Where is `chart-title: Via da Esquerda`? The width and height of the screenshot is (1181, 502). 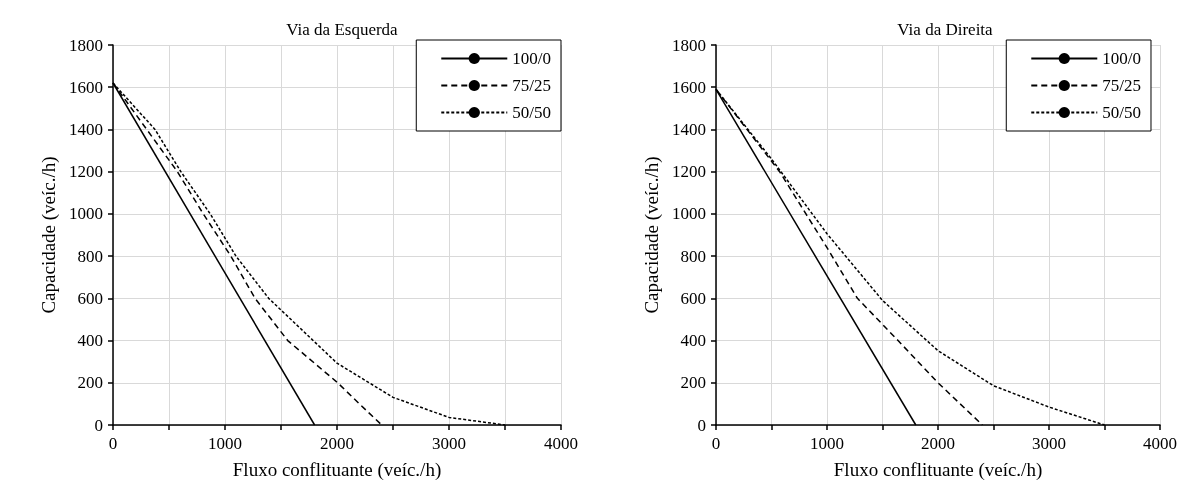 chart-title: Via da Esquerda is located at coordinates (342, 29).